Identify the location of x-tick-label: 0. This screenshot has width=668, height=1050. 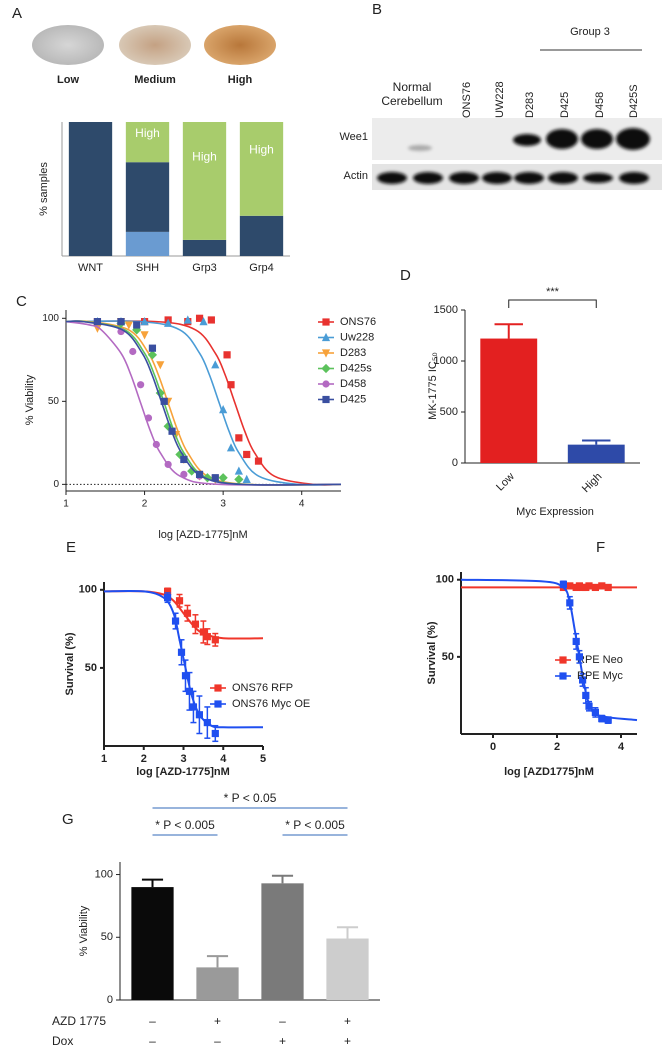
(493, 747).